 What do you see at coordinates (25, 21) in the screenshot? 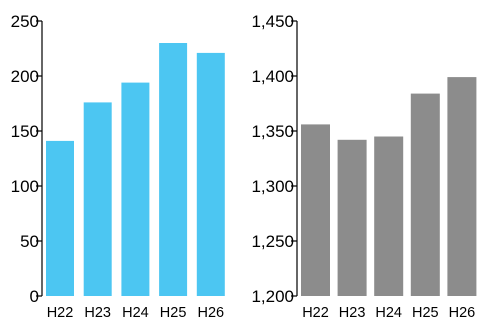
I see `left-y-tick-label: 250` at bounding box center [25, 21].